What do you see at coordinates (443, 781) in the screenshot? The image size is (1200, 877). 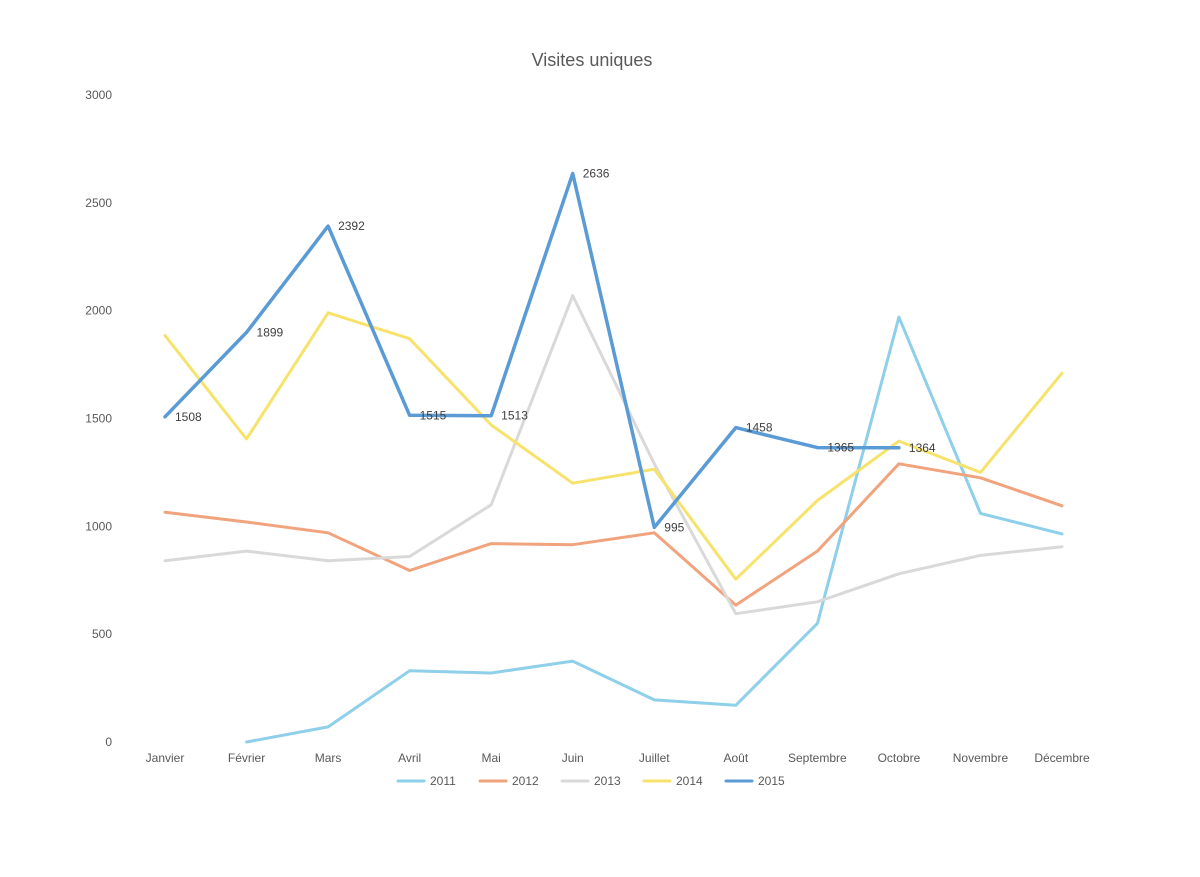 I see `legend-label-2011: 2011` at bounding box center [443, 781].